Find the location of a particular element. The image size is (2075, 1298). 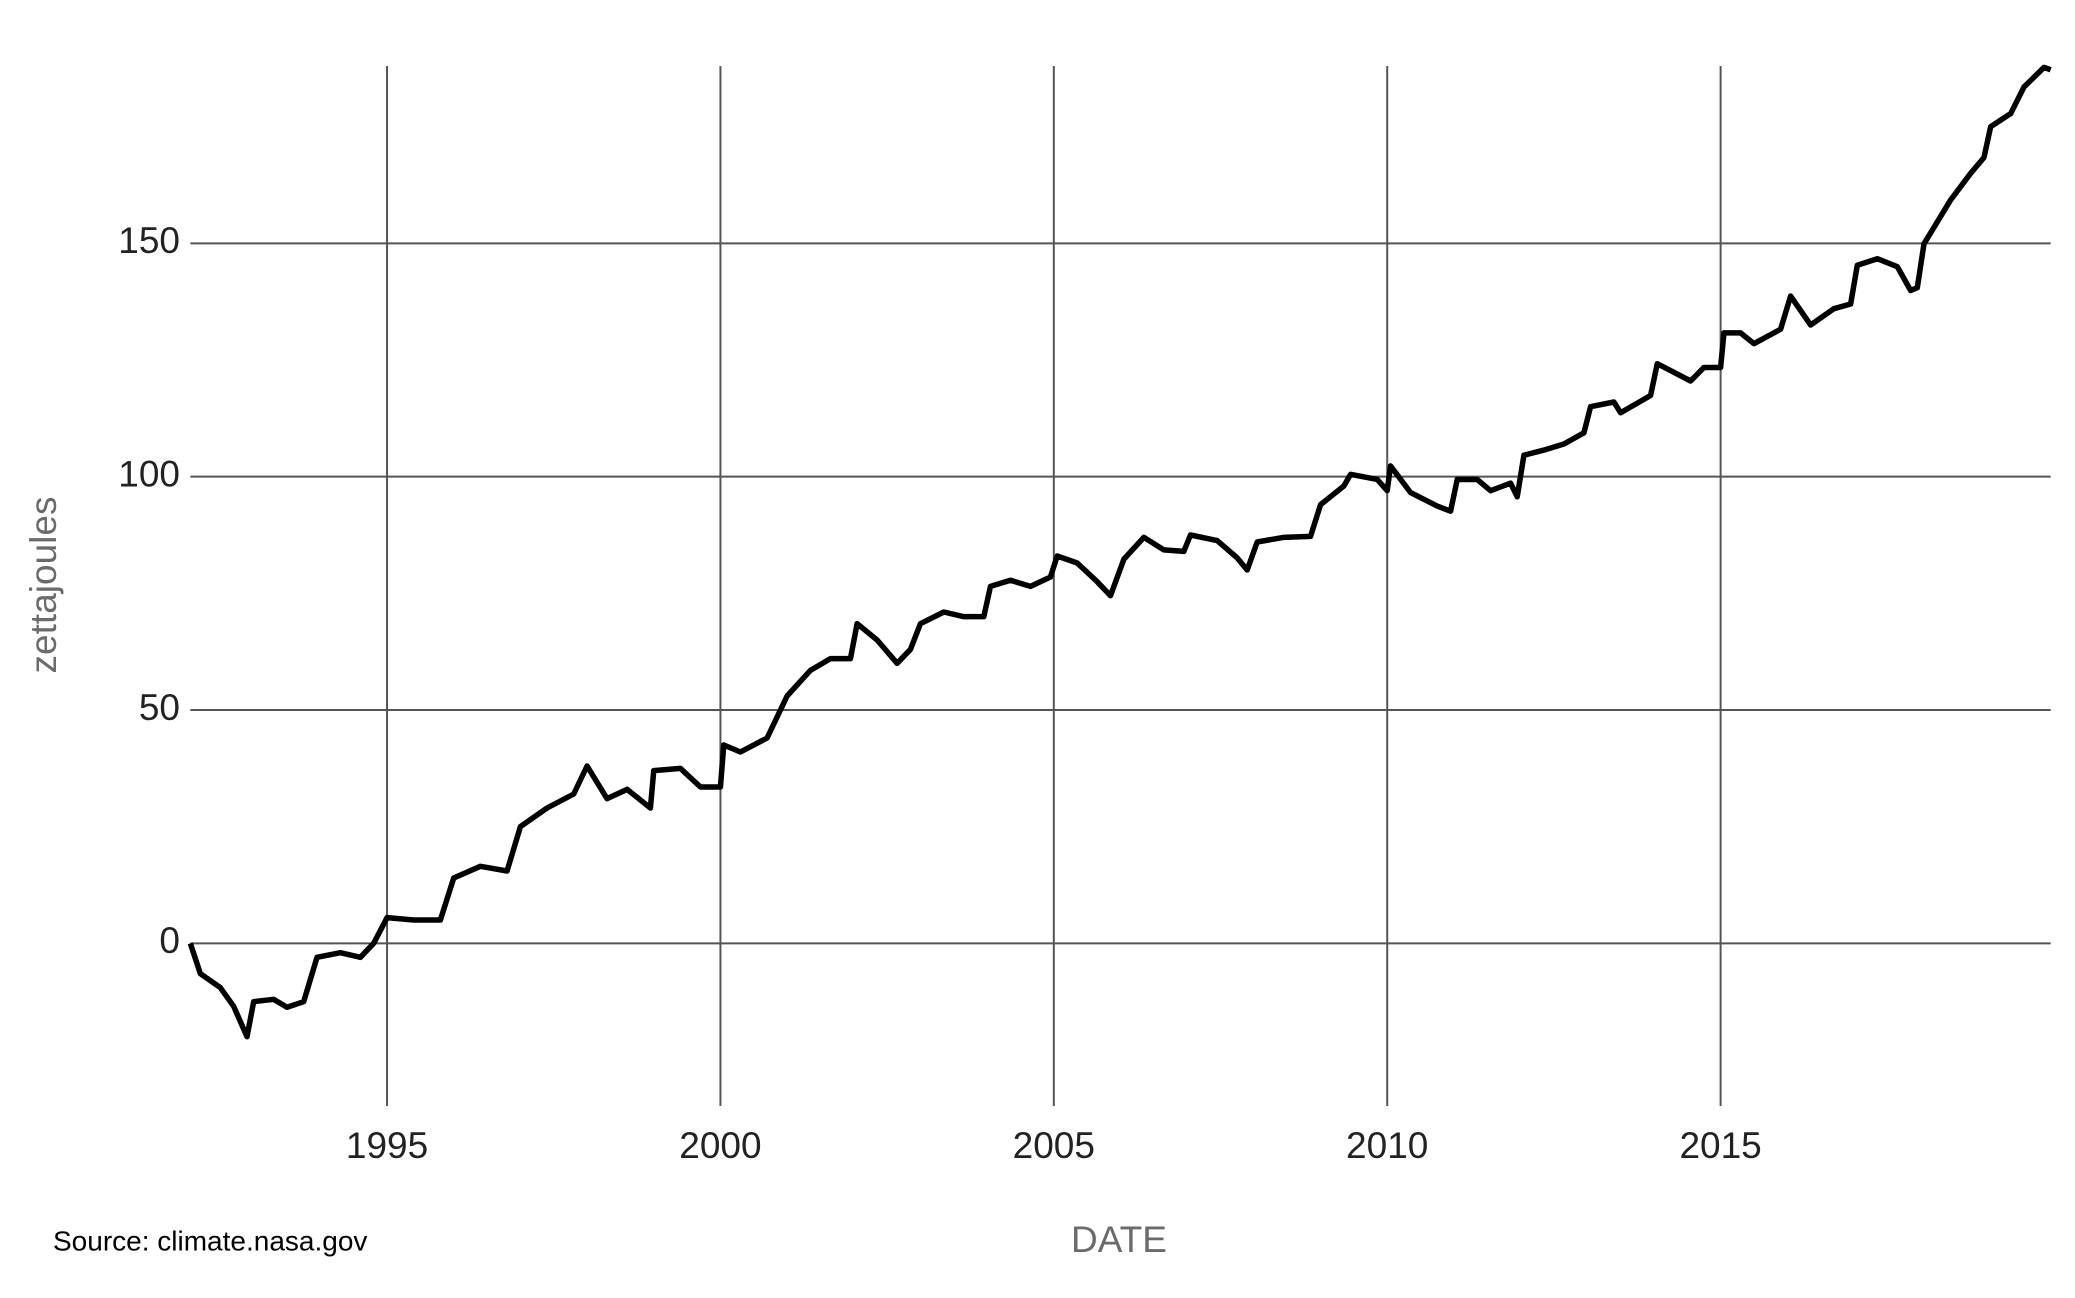

y-tick-label: 150 is located at coordinates (149, 240).